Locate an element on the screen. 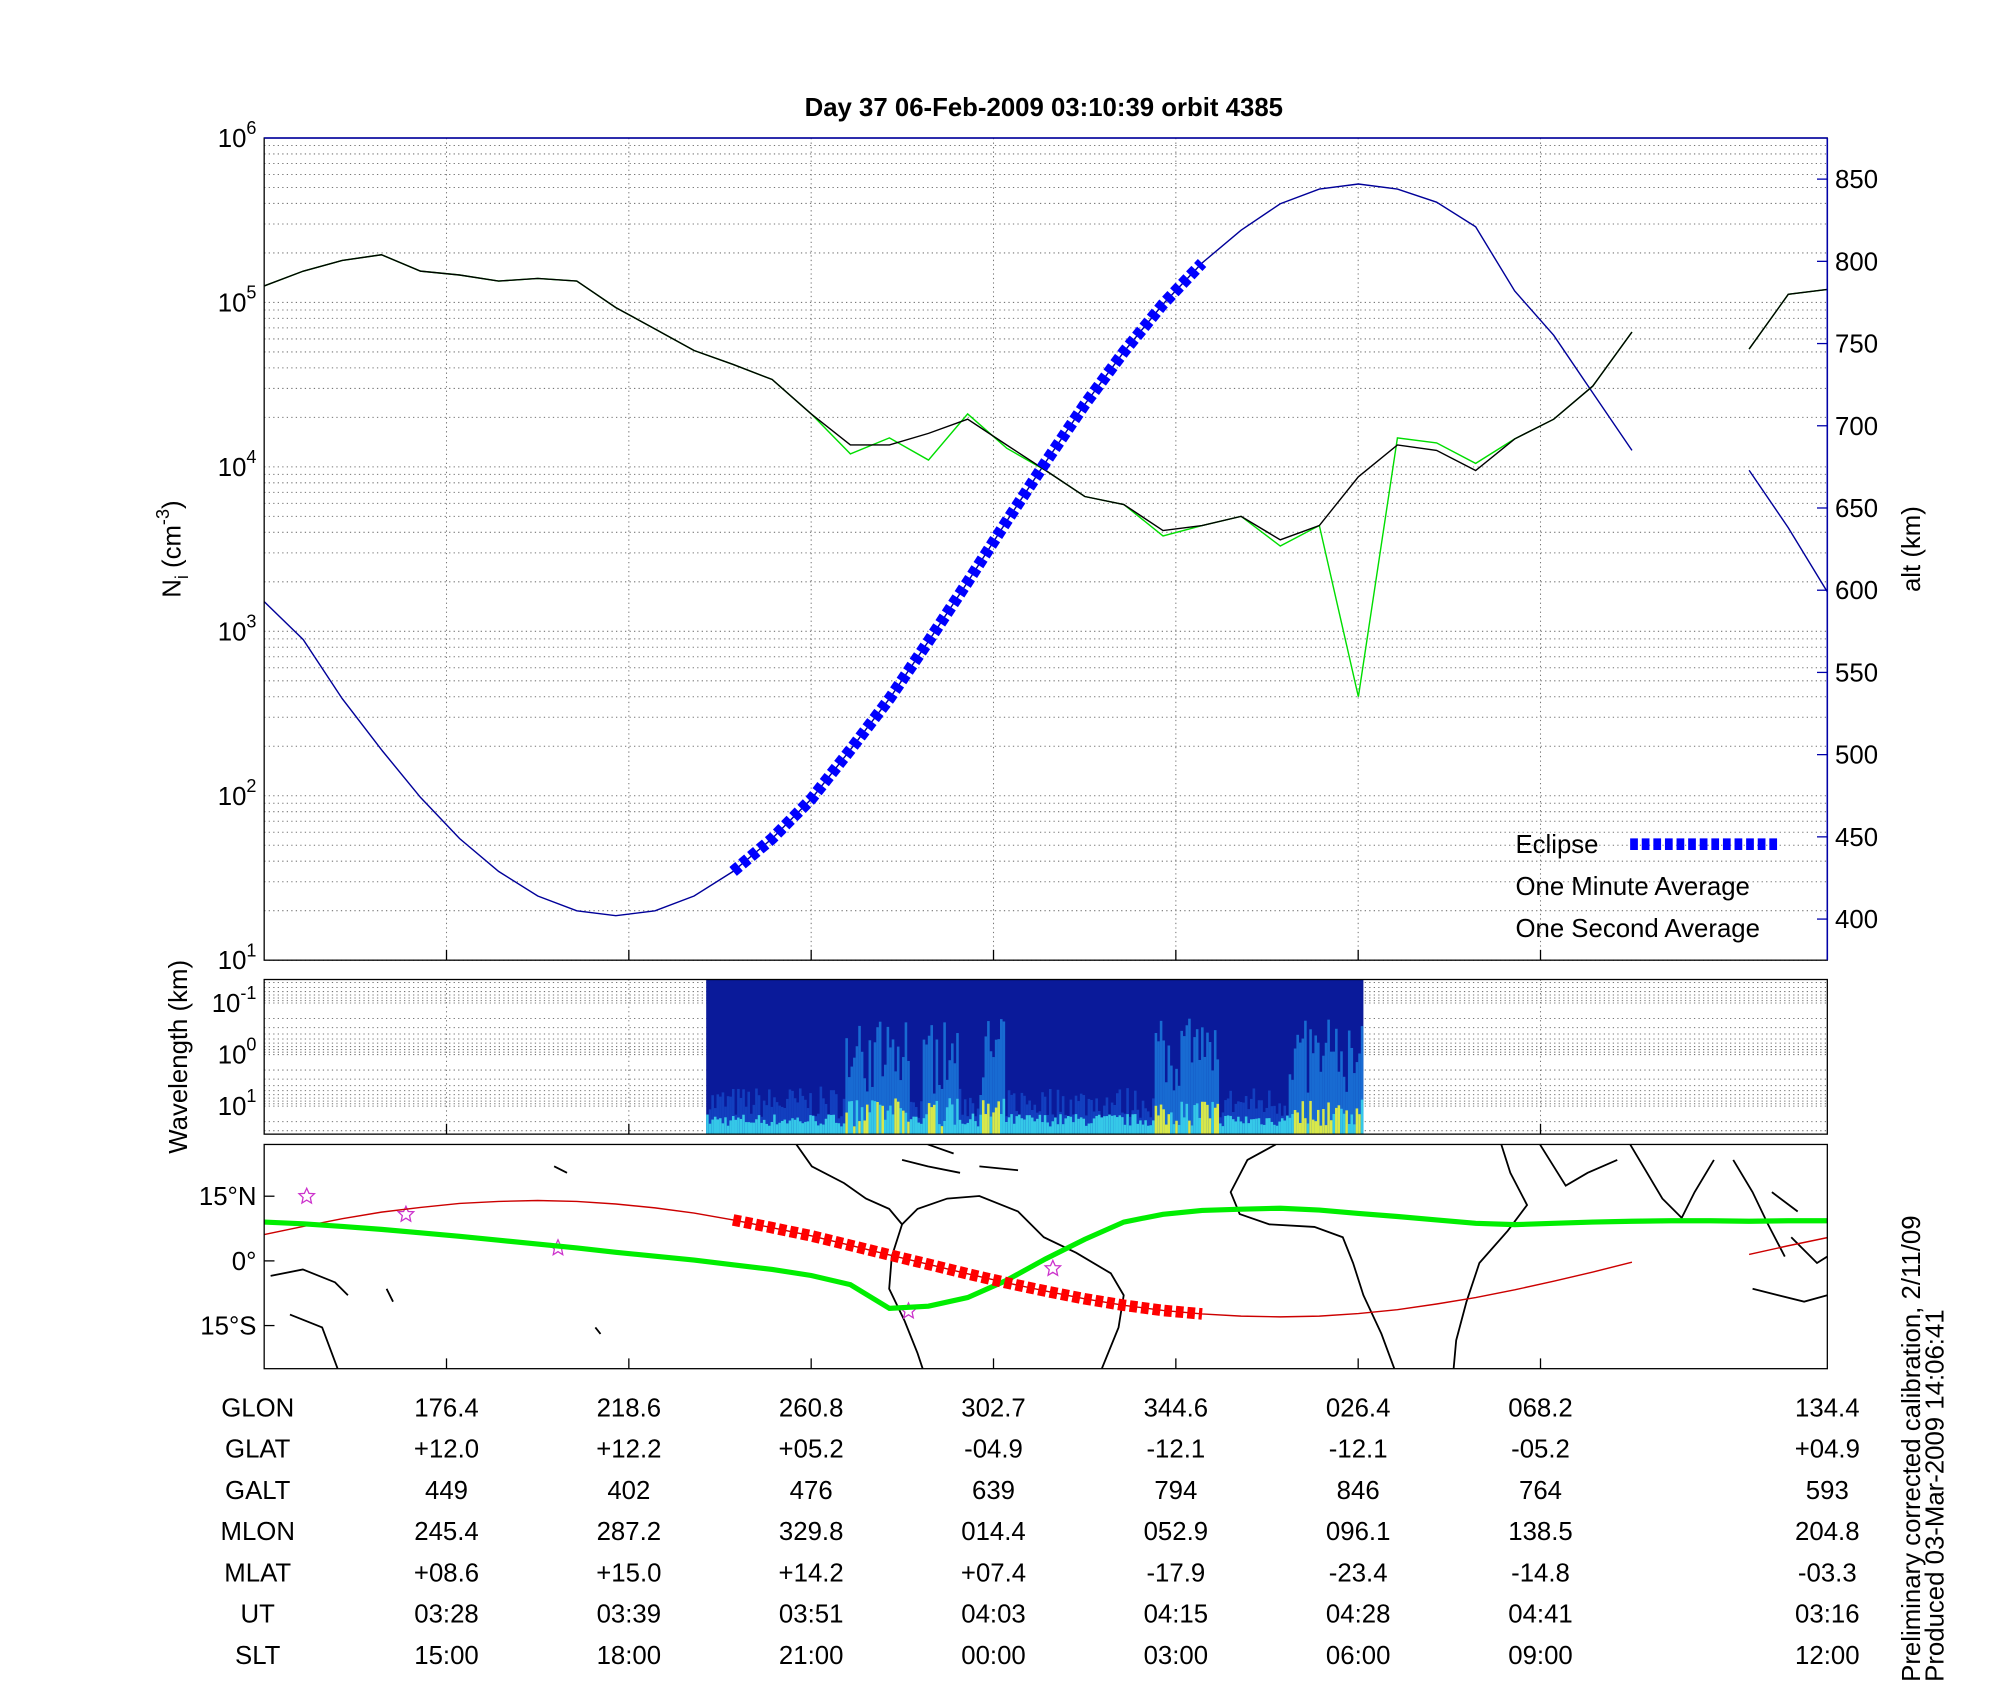  table-cell: 014.4 is located at coordinates (993, 1532).